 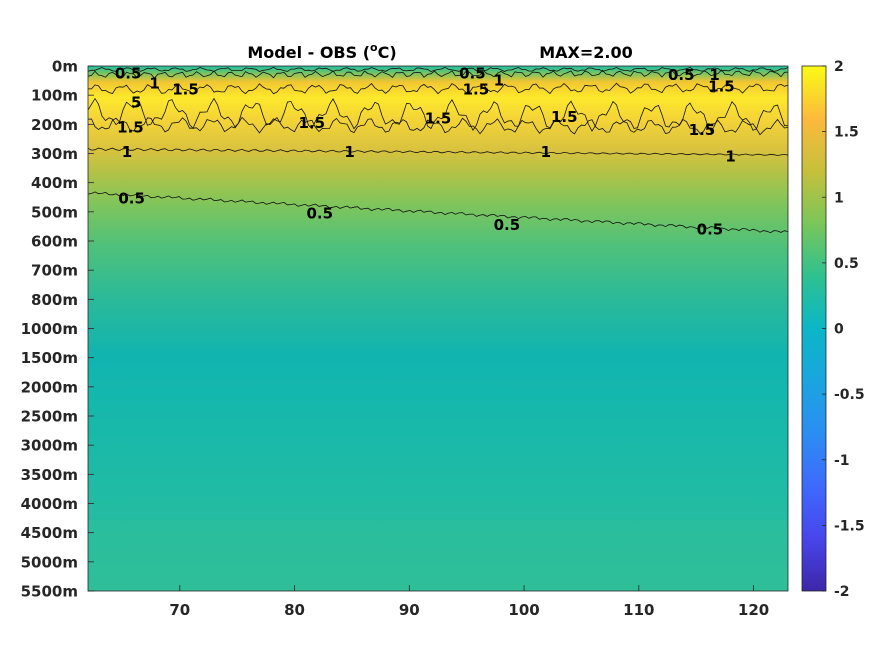 What do you see at coordinates (839, 330) in the screenshot?
I see `colorbar-tick-label: 0` at bounding box center [839, 330].